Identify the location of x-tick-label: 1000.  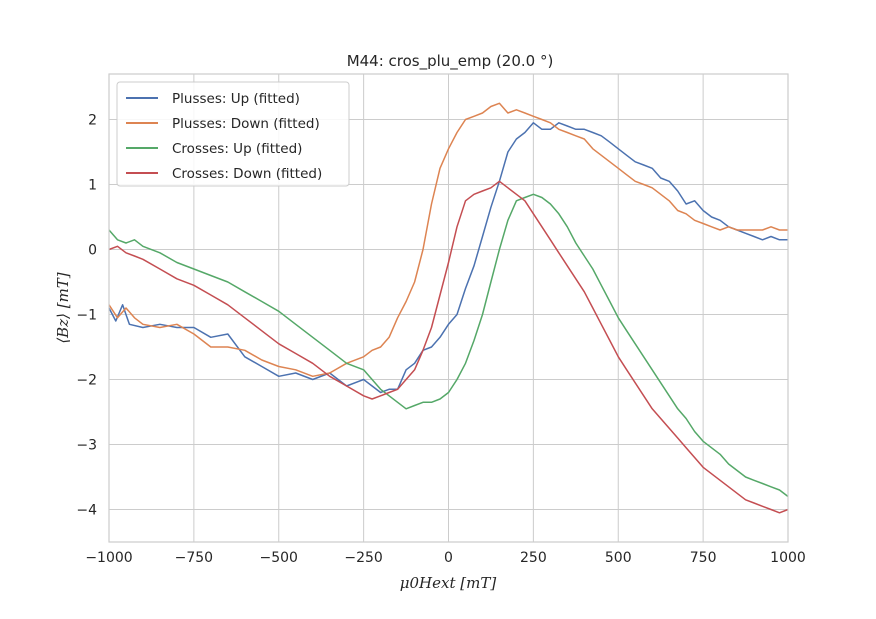
(788, 558).